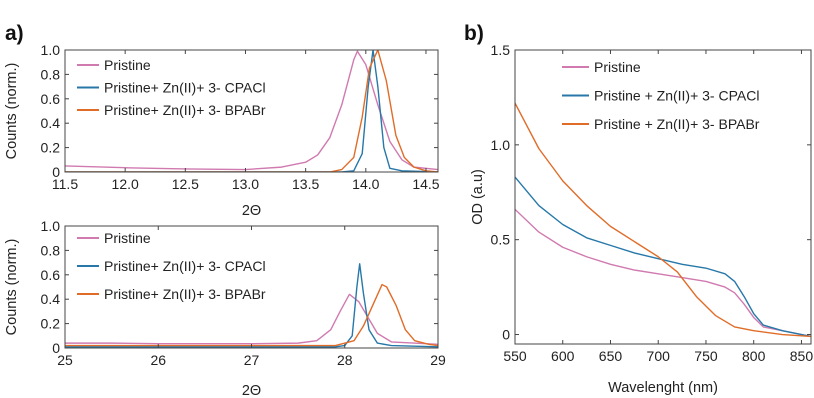 The image size is (814, 398). What do you see at coordinates (754, 356) in the screenshot?
I see `x-tick-label: 800` at bounding box center [754, 356].